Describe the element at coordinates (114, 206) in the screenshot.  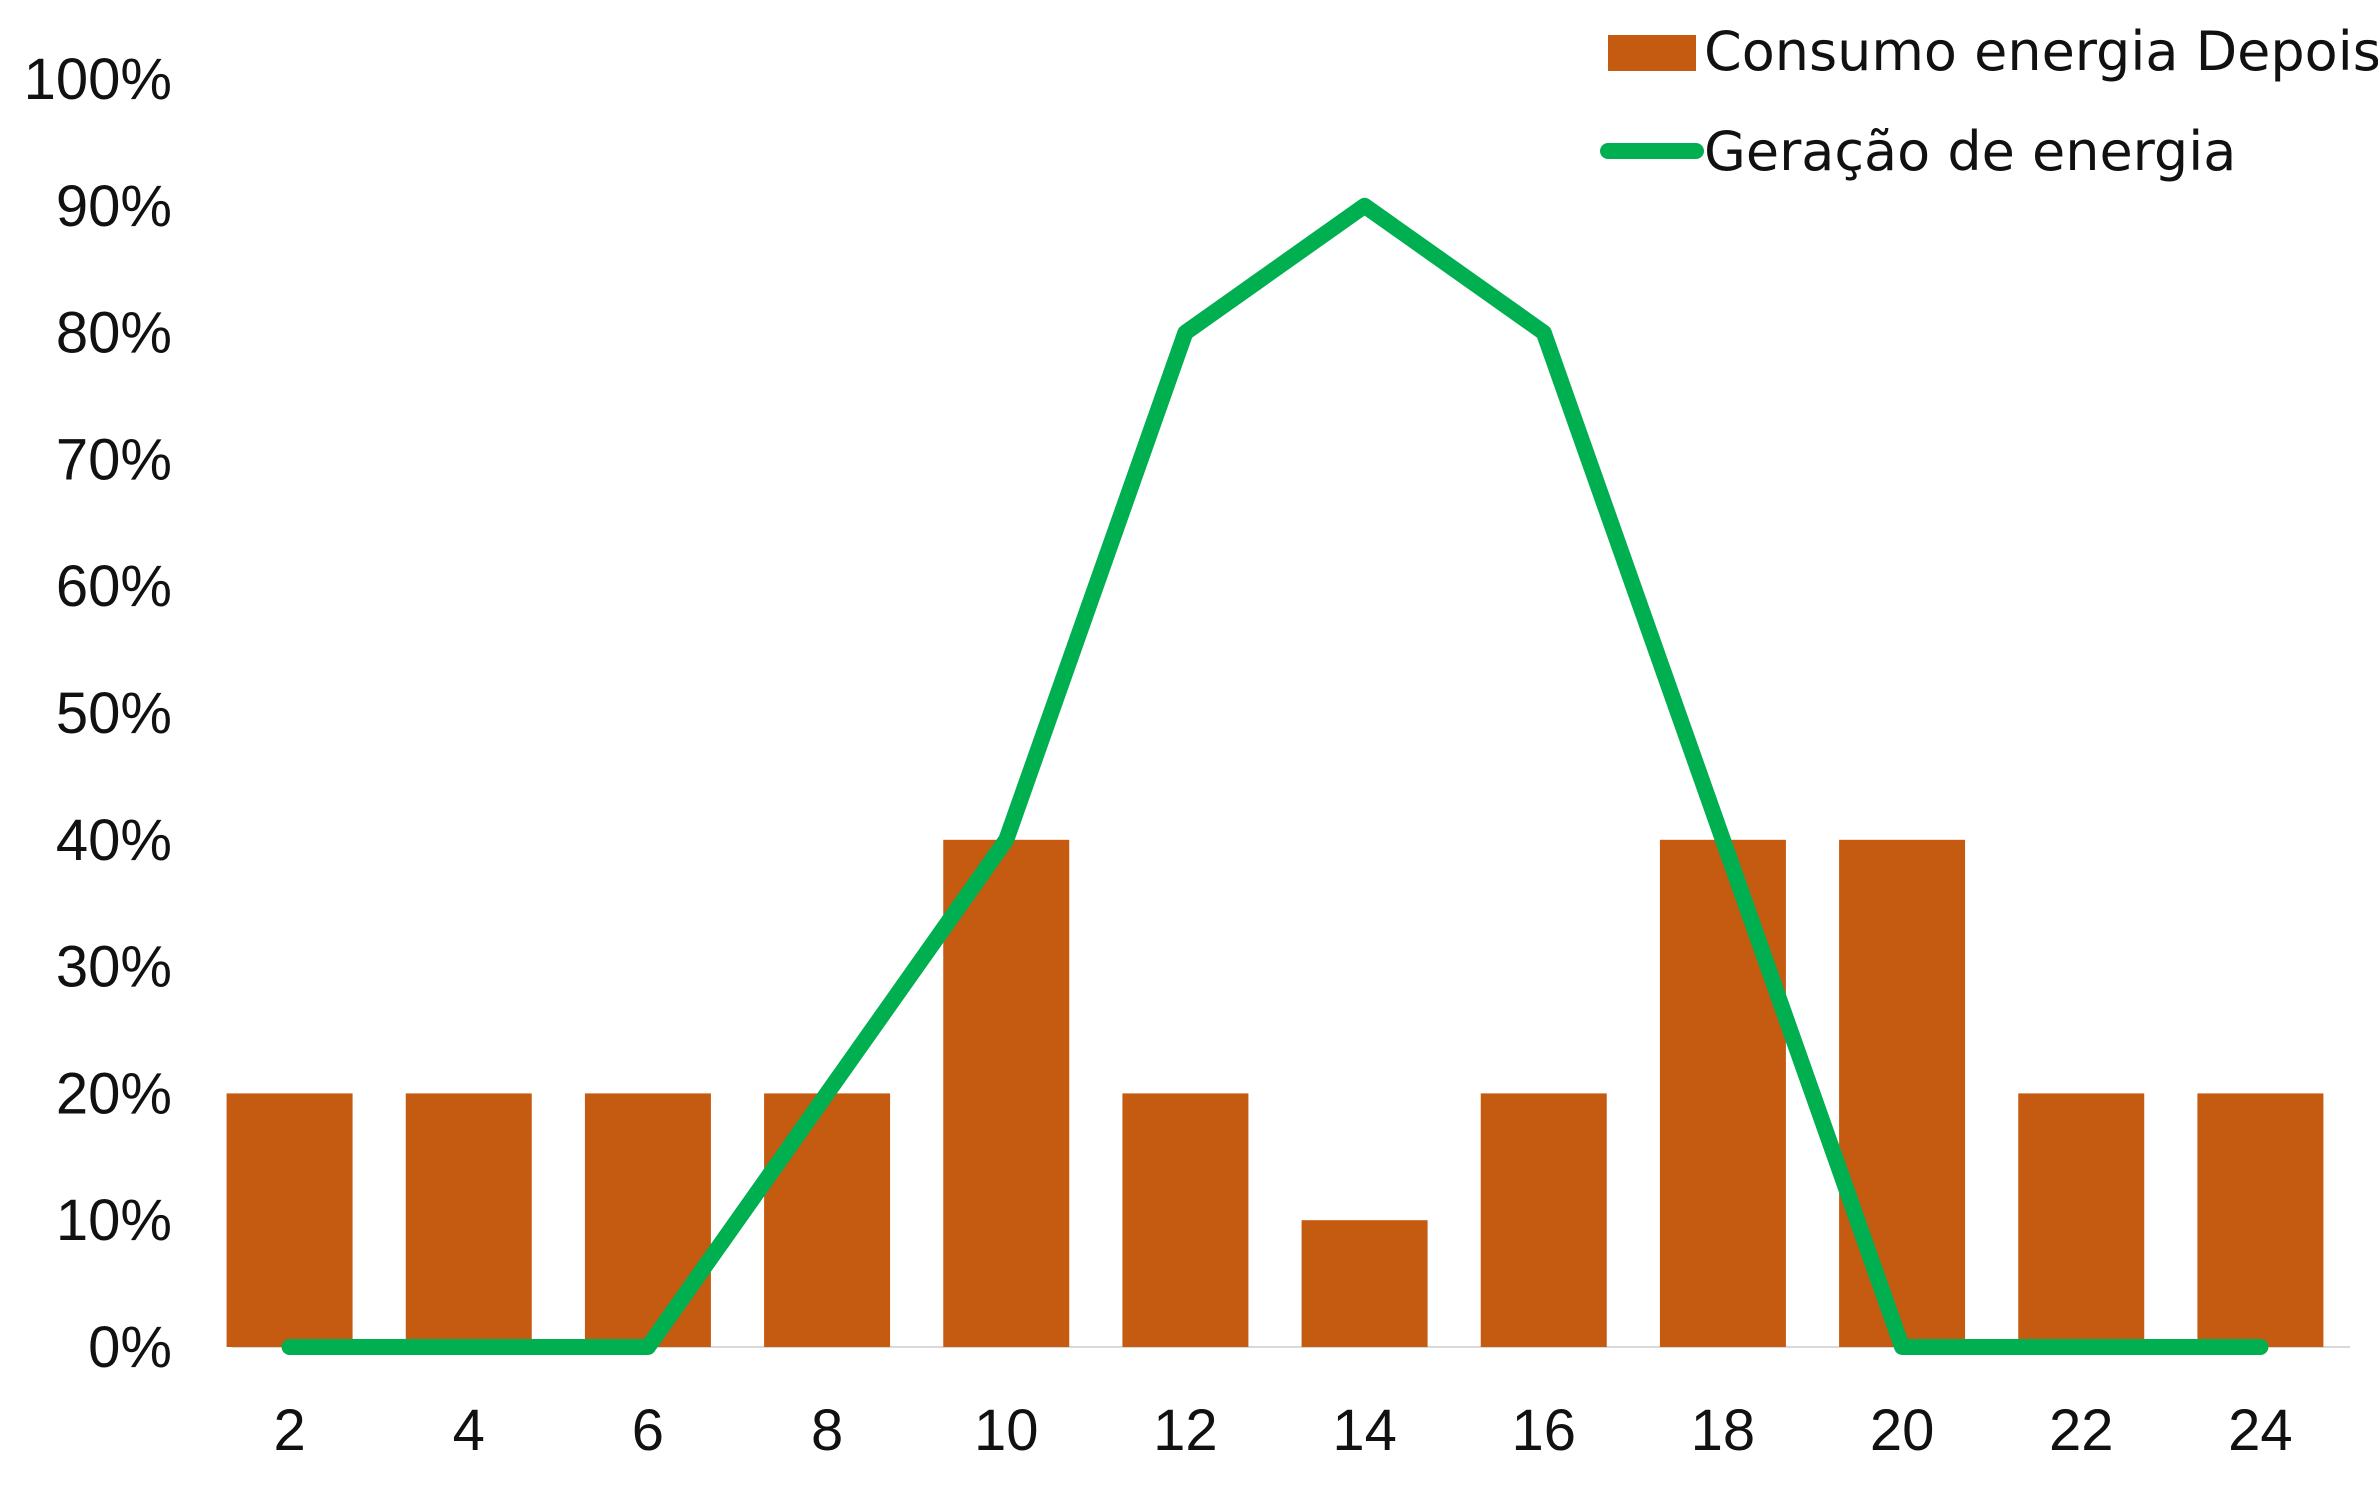
I see `y-tick-label: 90%` at that location.